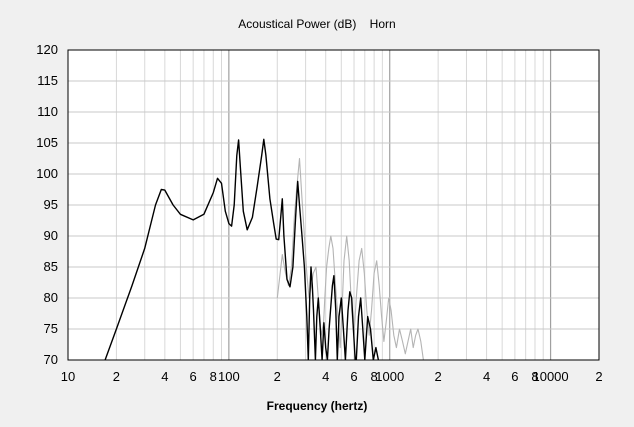 The height and width of the screenshot is (427, 634). Describe the element at coordinates (68, 376) in the screenshot. I see `x-tick-label: 10` at that location.